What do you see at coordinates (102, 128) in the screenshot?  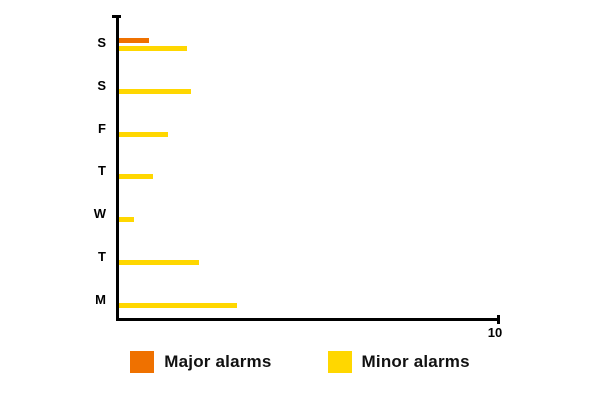 I see `y-axis-label: F` at bounding box center [102, 128].